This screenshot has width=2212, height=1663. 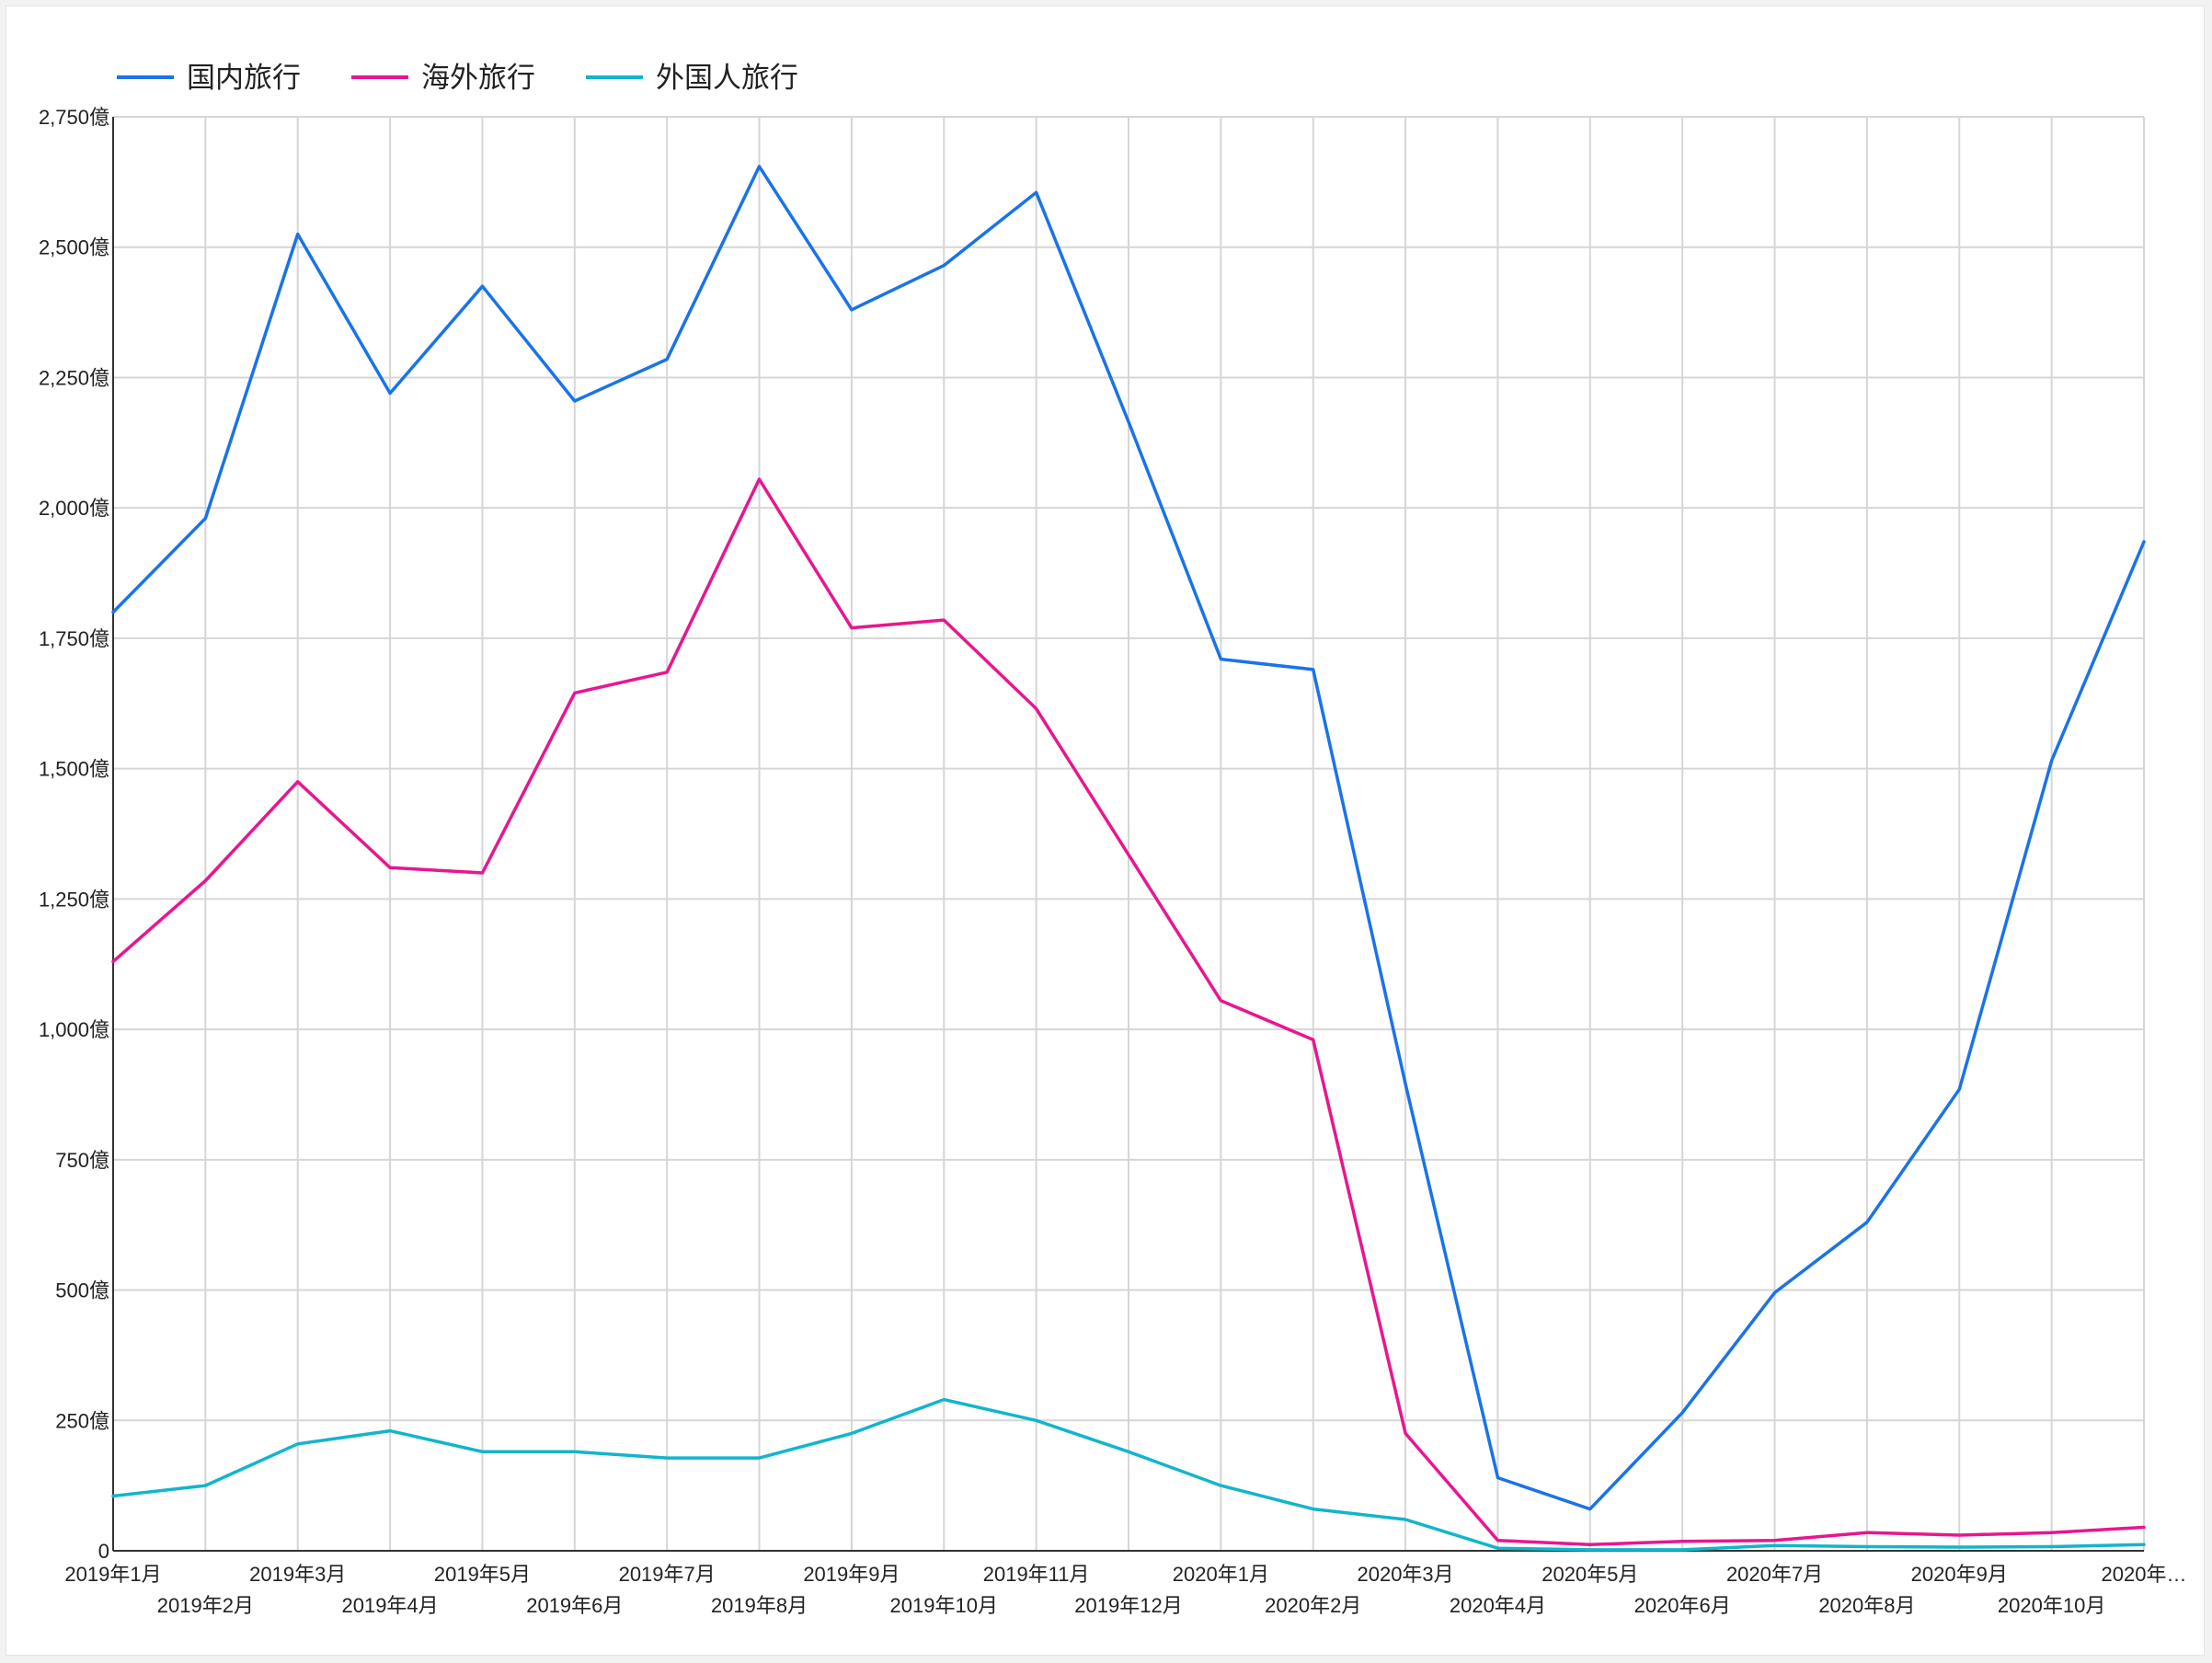 What do you see at coordinates (1960, 1574) in the screenshot?
I see `x-tick-label: 2020年9月` at bounding box center [1960, 1574].